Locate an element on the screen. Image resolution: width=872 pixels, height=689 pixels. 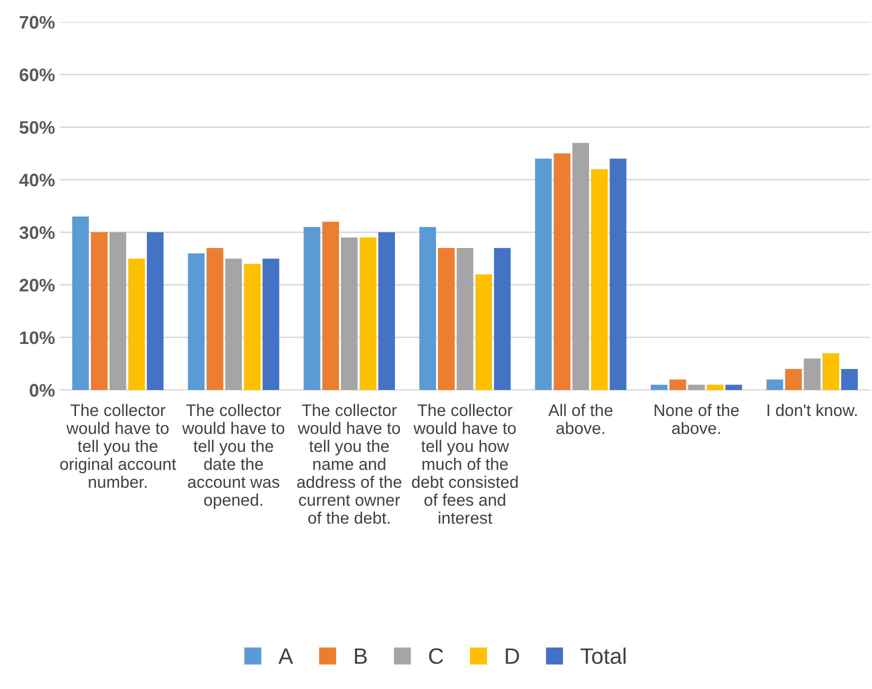
y-tick-label: 0% is located at coordinates (42, 390).